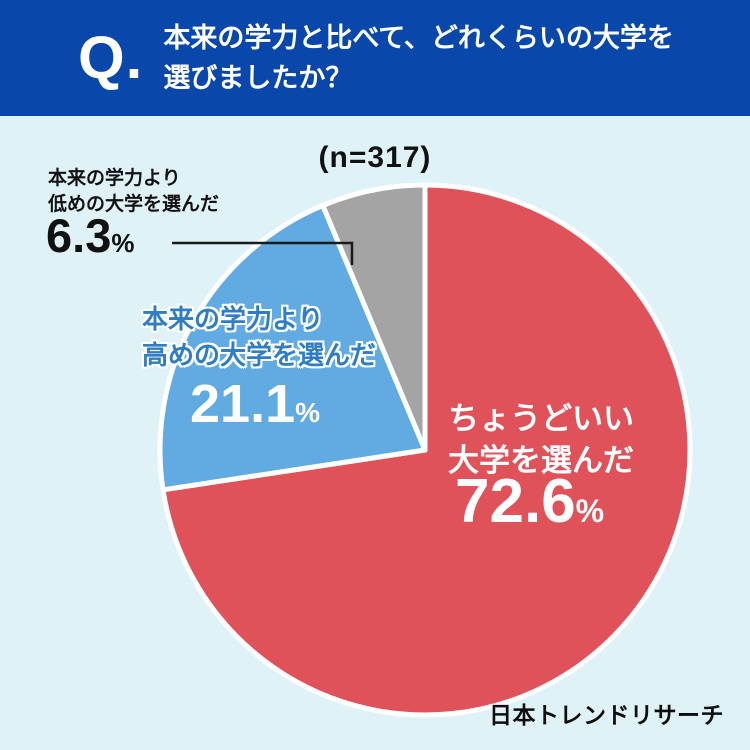 The image size is (750, 750). What do you see at coordinates (79, 235) in the screenshot?
I see `value-lower-number: 6.3` at bounding box center [79, 235].